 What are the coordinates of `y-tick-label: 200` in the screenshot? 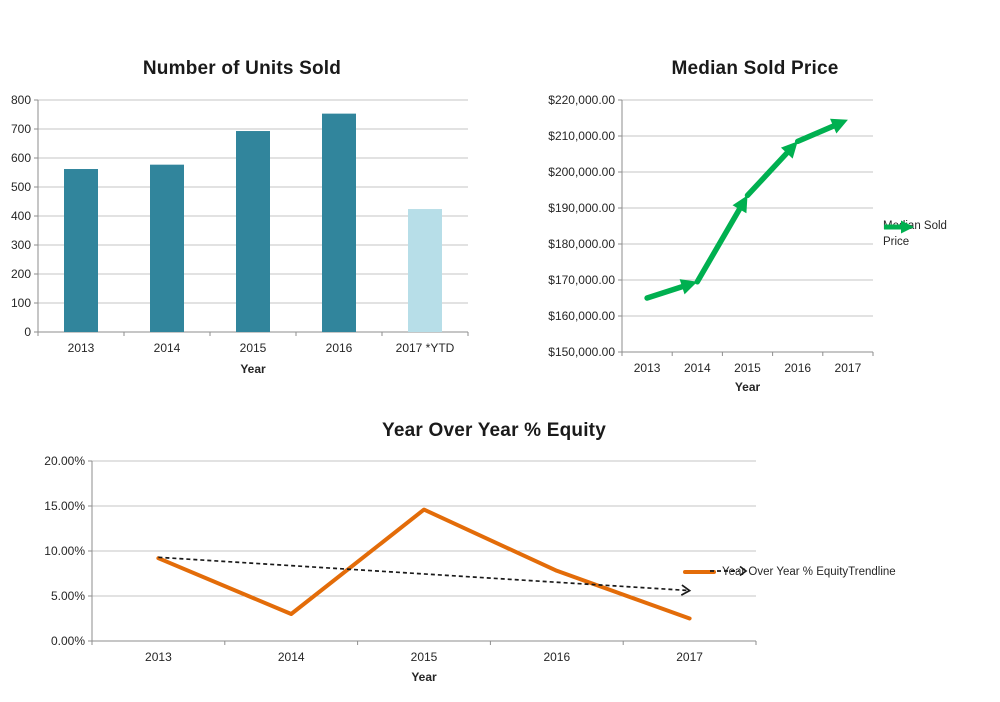 It's located at (21, 274).